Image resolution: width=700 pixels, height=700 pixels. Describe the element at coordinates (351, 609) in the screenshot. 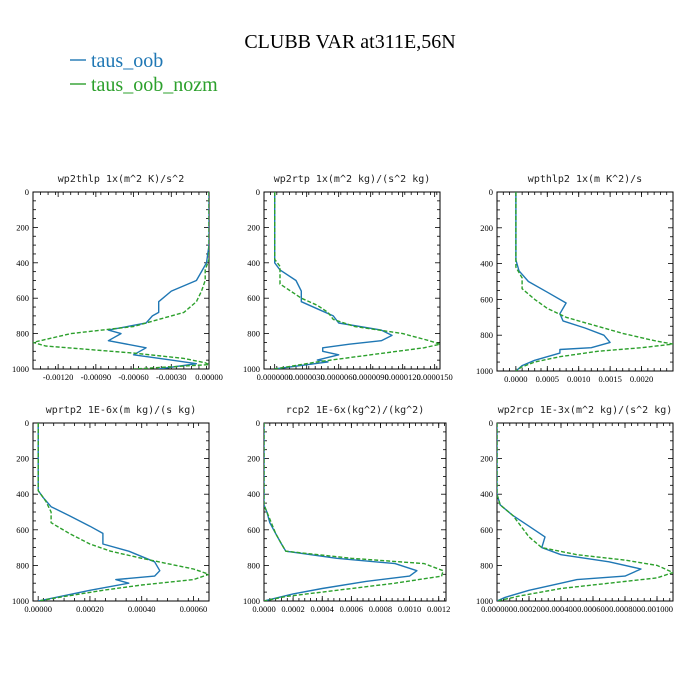

I see `x-tick-label: 0.0006` at that location.